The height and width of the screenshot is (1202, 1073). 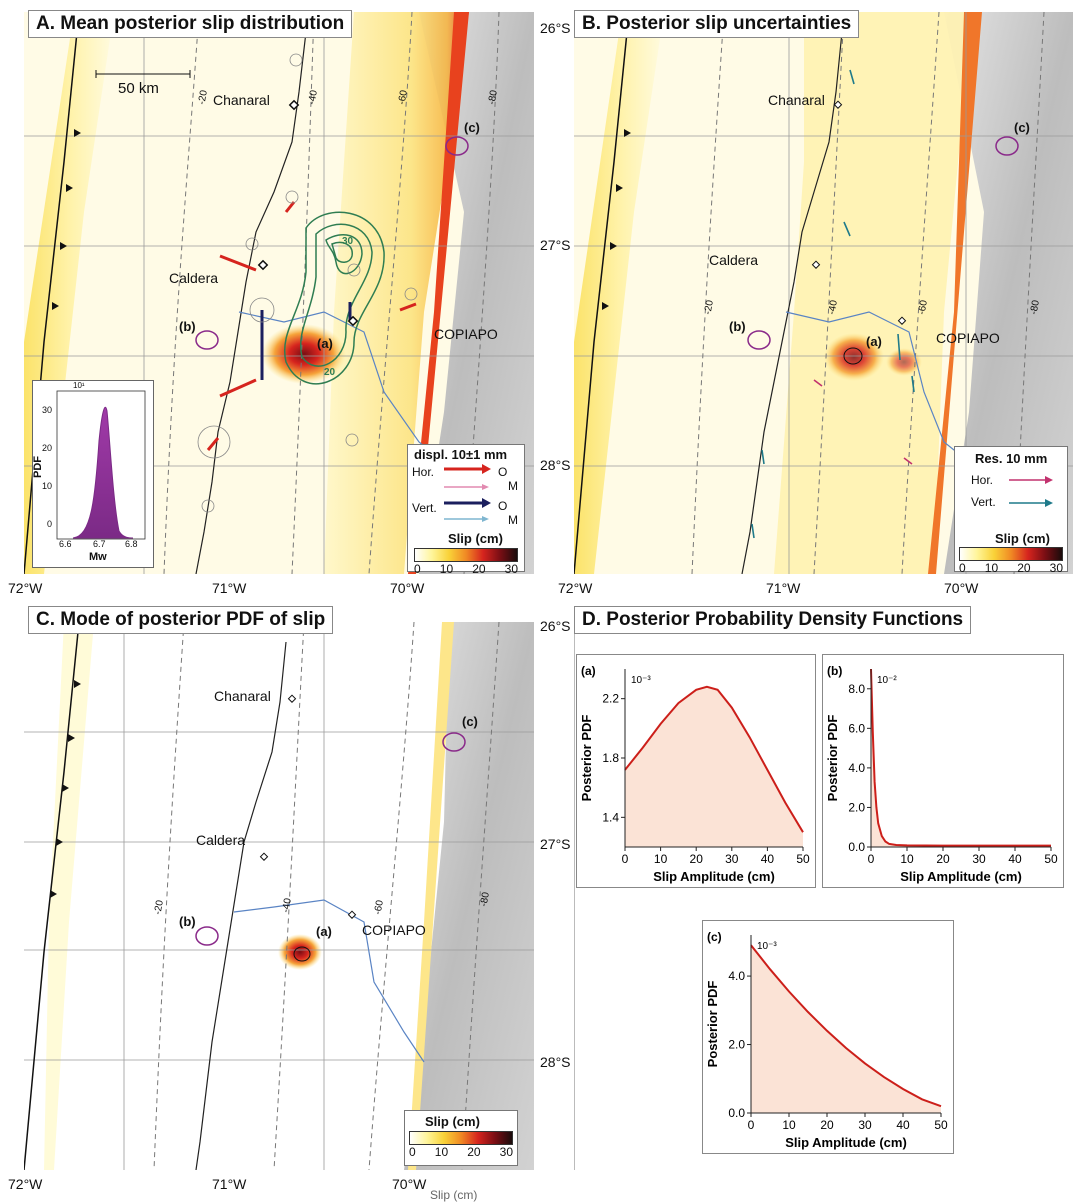 What do you see at coordinates (789, 1125) in the screenshot?
I see `x-tick-label-c: 10` at bounding box center [789, 1125].